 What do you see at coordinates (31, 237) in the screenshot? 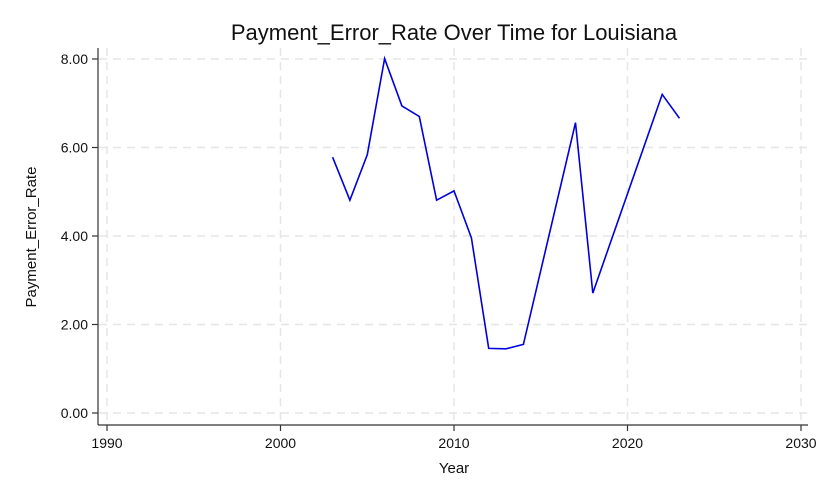
I see `y-axis-title: Payment_Error_Rate` at bounding box center [31, 237].